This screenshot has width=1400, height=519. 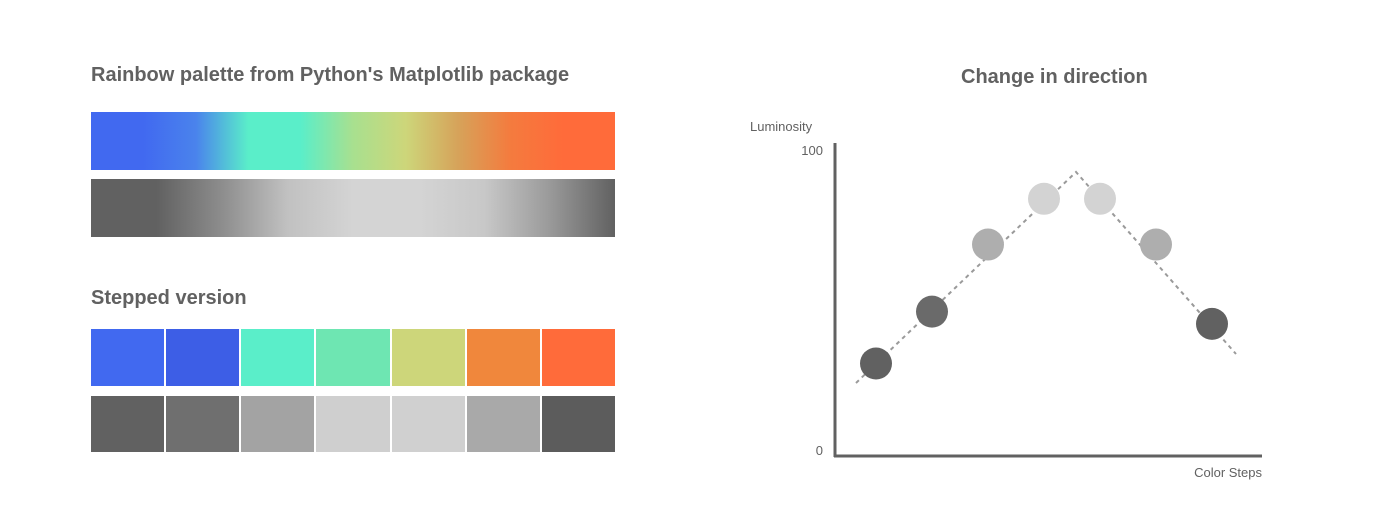 I want to click on change-in-direction-title: Change in direction, so click(x=1054, y=77).